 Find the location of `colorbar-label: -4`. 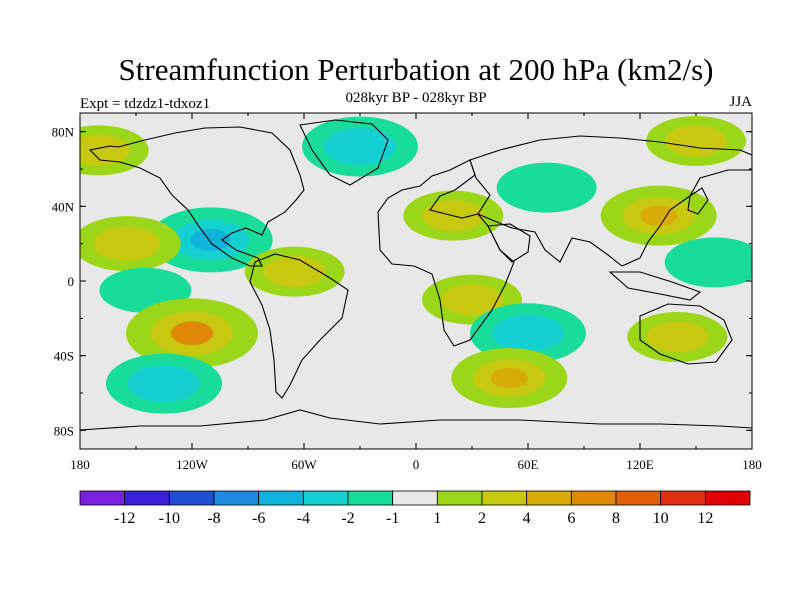

colorbar-label: -4 is located at coordinates (303, 518).